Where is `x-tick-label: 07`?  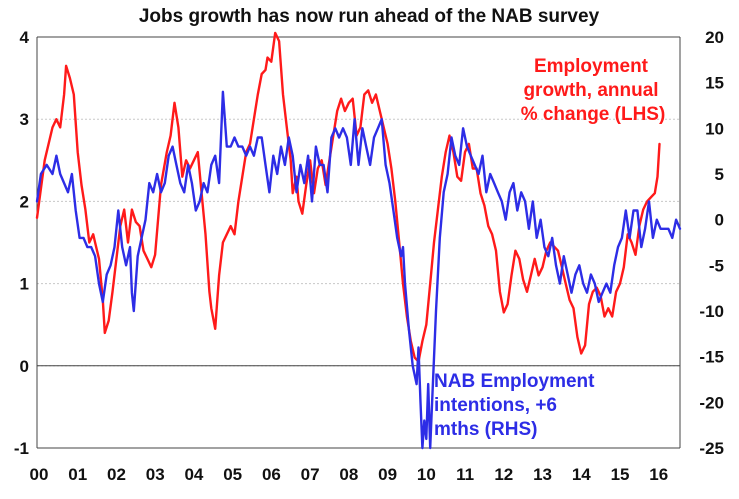
x-tick-label: 07 is located at coordinates (310, 474).